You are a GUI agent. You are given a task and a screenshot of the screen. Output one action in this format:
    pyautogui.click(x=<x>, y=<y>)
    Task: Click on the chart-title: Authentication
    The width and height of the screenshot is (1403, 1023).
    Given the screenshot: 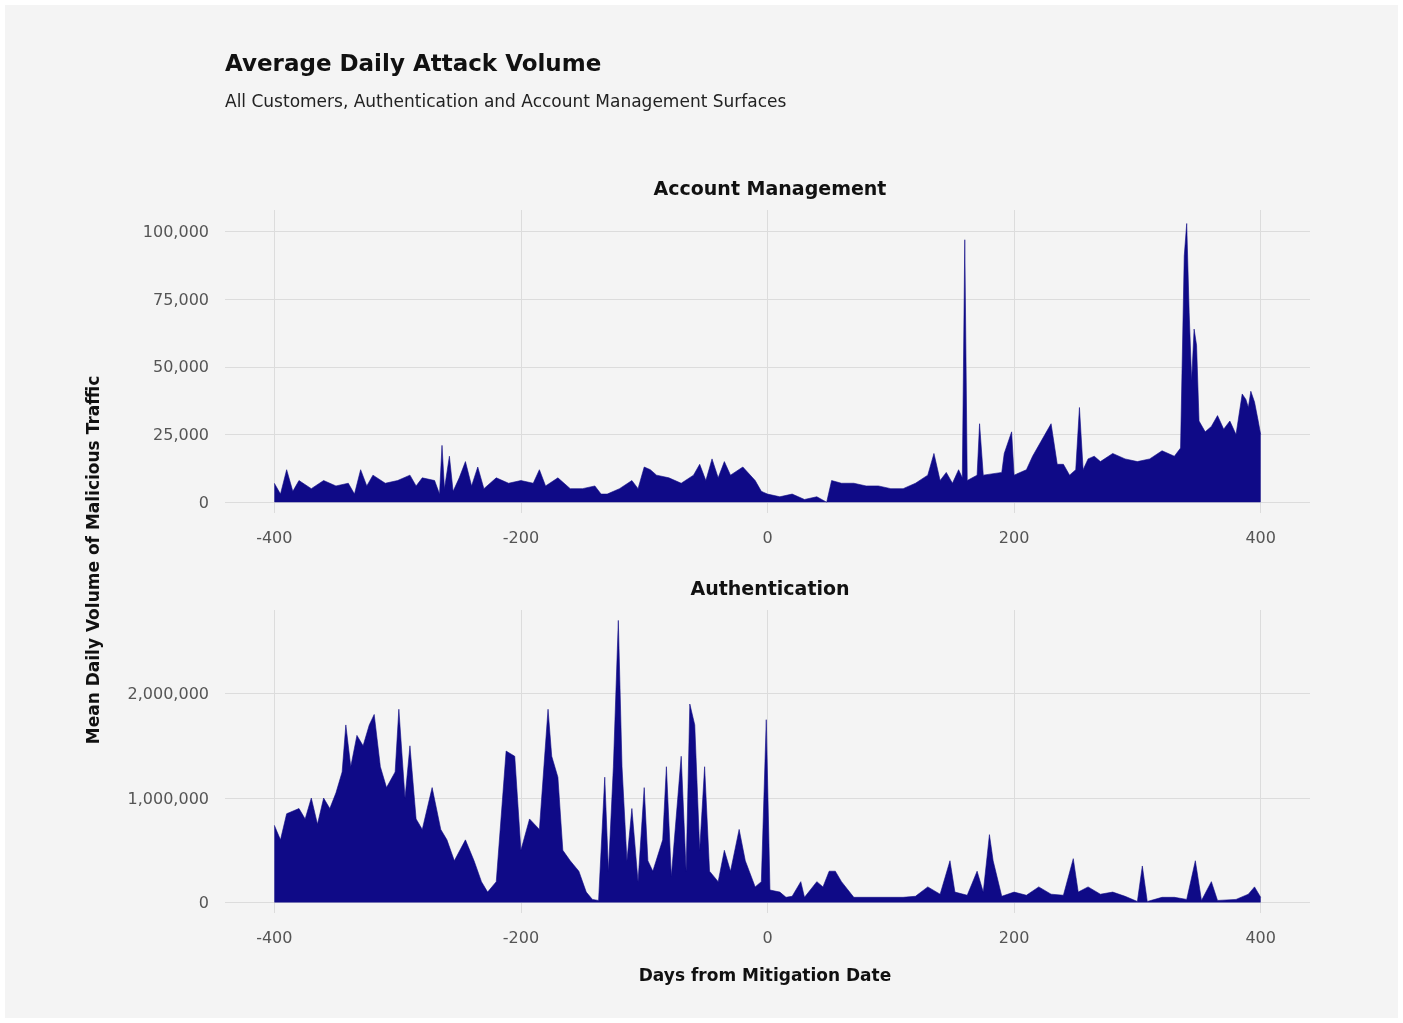 What is the action you would take?
    pyautogui.click(x=770, y=587)
    